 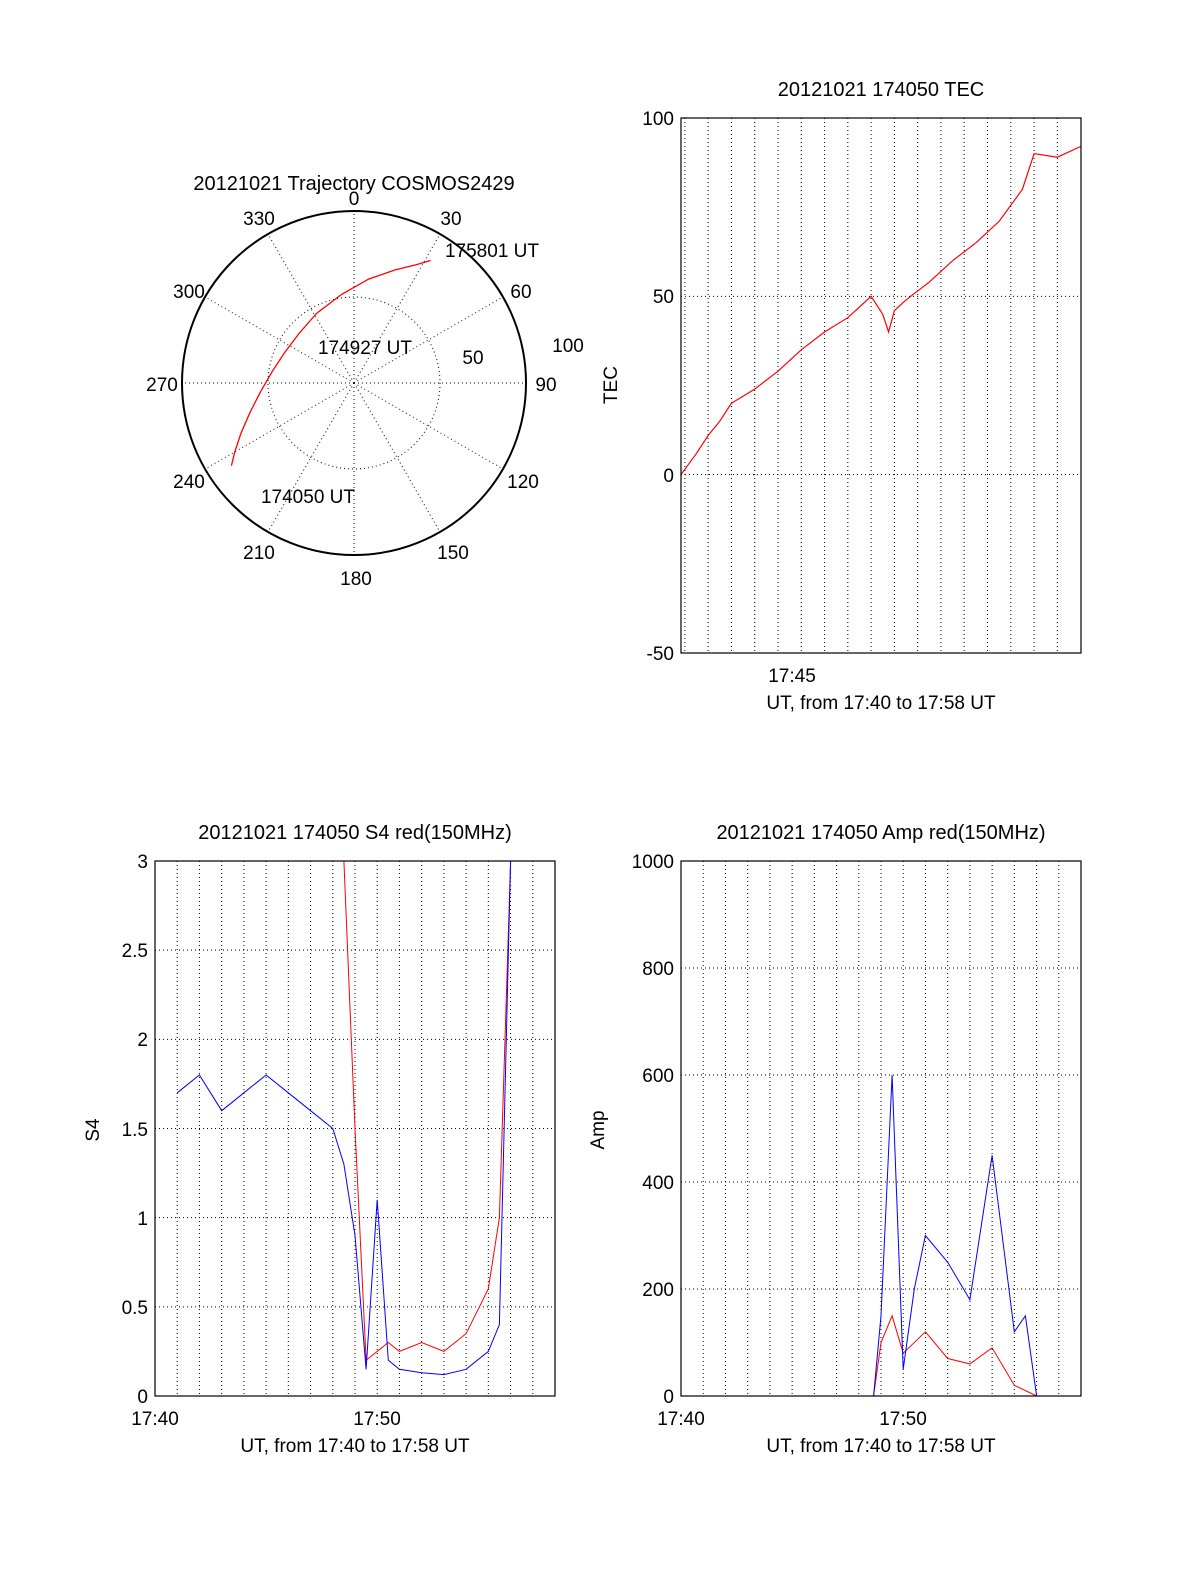 What do you see at coordinates (568, 346) in the screenshot?
I see `radial-label-100: 100` at bounding box center [568, 346].